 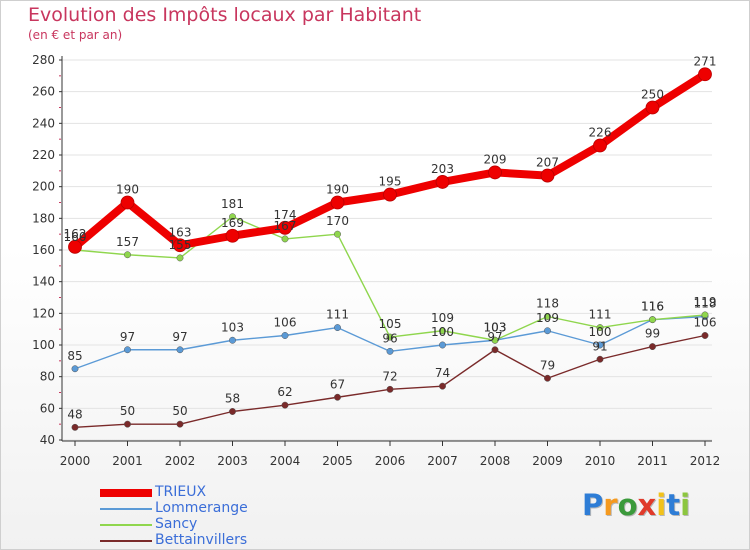 What do you see at coordinates (495, 461) in the screenshot?
I see `x-tick-label: 2008` at bounding box center [495, 461].